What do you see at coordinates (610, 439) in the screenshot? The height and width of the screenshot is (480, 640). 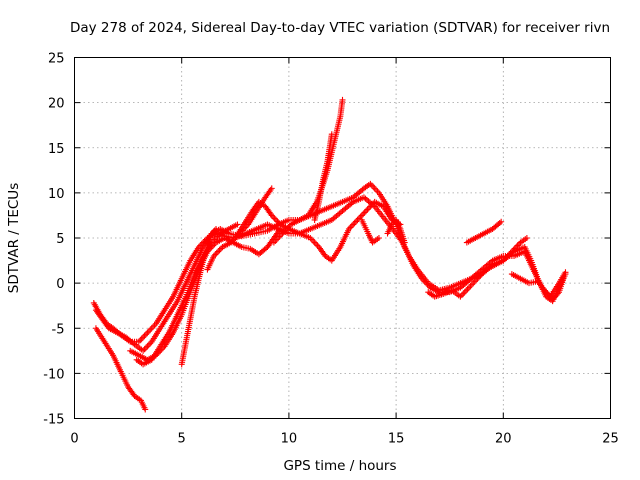 I see `x-tick-label: 25` at bounding box center [610, 439].